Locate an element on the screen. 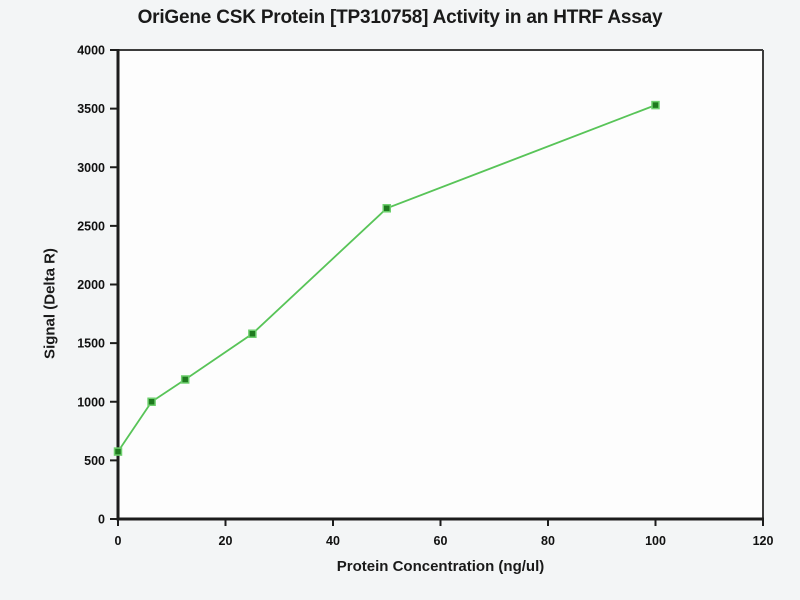 This screenshot has width=800, height=600. x-tick-label: 120 is located at coordinates (763, 541).